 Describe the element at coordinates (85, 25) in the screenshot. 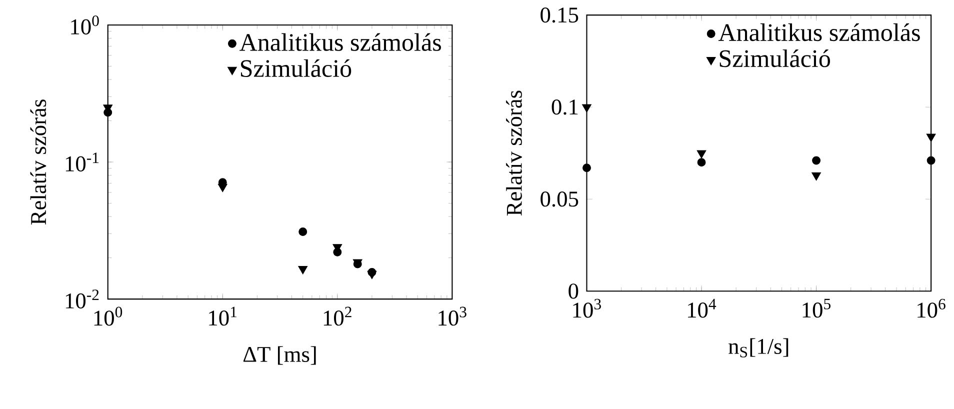

I see `y-tick-label: 10$^{0}$` at that location.